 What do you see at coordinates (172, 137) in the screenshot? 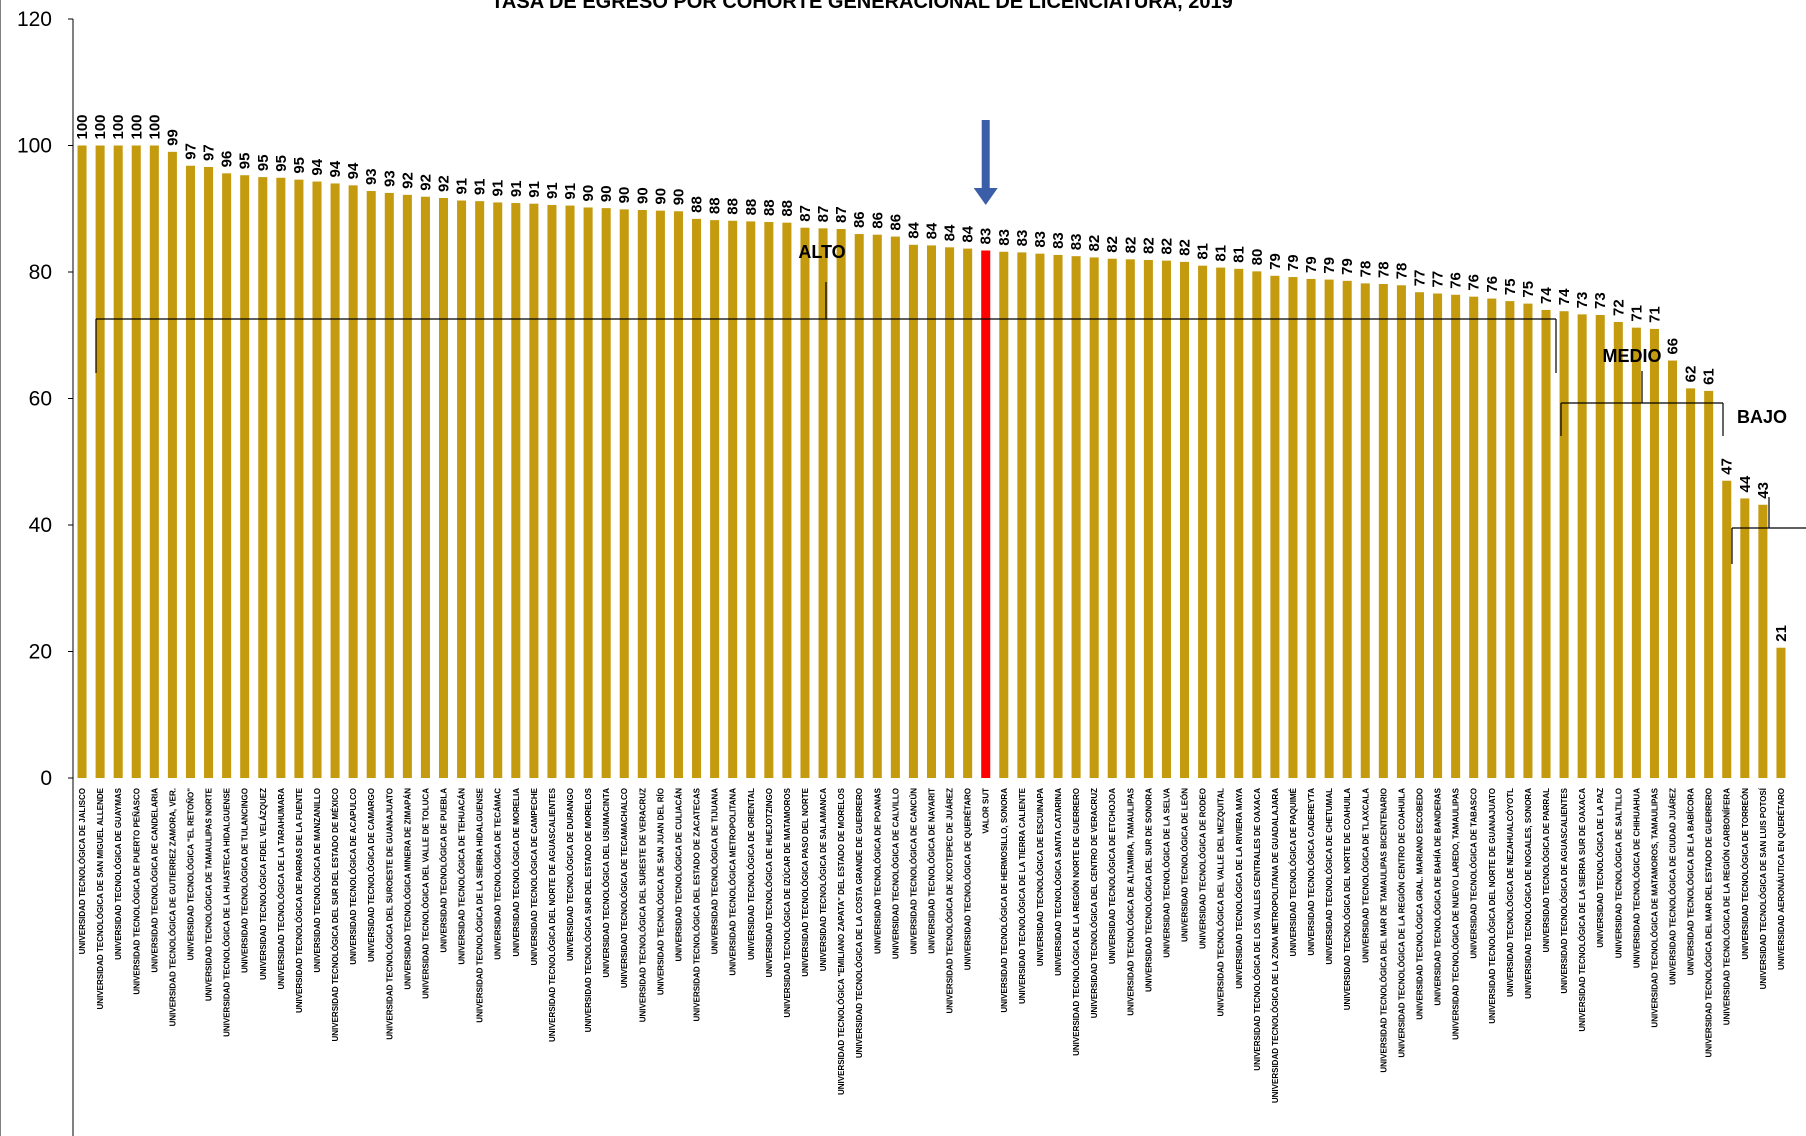
I see `value-label: 99` at bounding box center [172, 137].